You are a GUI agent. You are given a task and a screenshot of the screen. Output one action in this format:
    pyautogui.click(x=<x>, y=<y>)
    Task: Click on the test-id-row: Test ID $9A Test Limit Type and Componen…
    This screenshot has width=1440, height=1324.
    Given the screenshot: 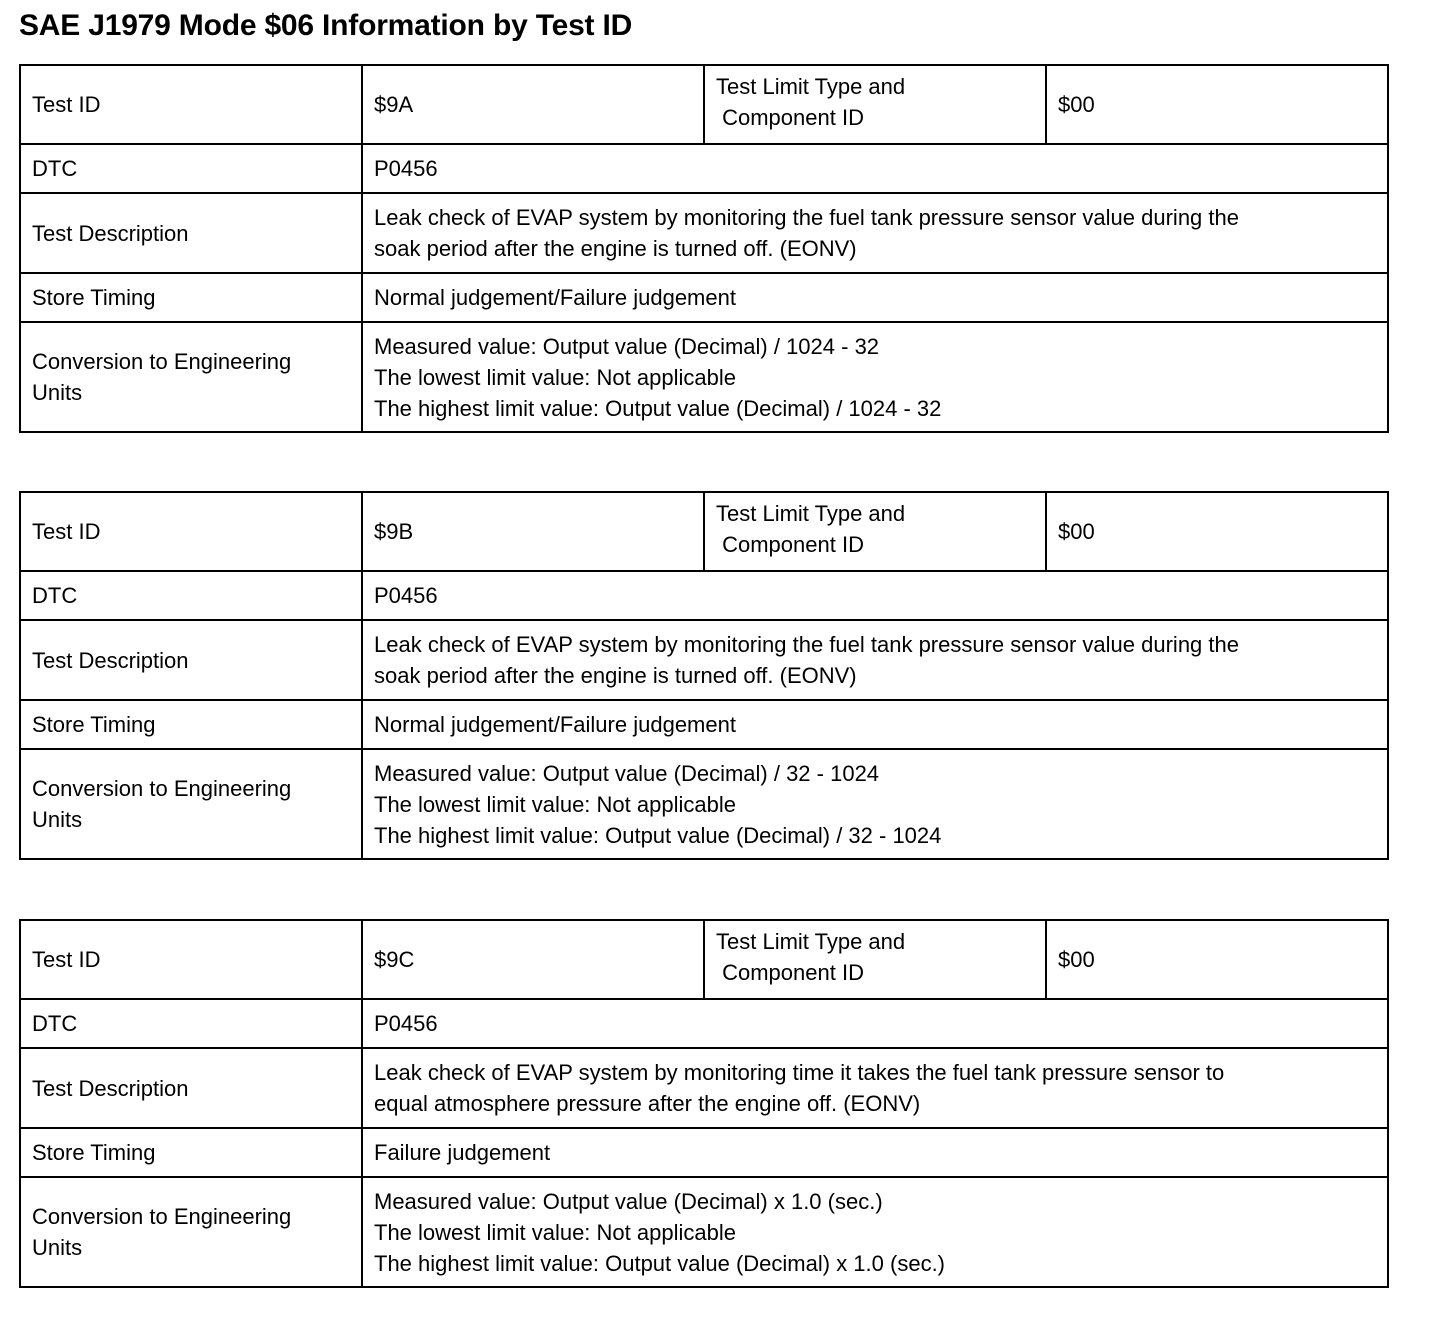 What is the action you would take?
    pyautogui.click(x=704, y=104)
    